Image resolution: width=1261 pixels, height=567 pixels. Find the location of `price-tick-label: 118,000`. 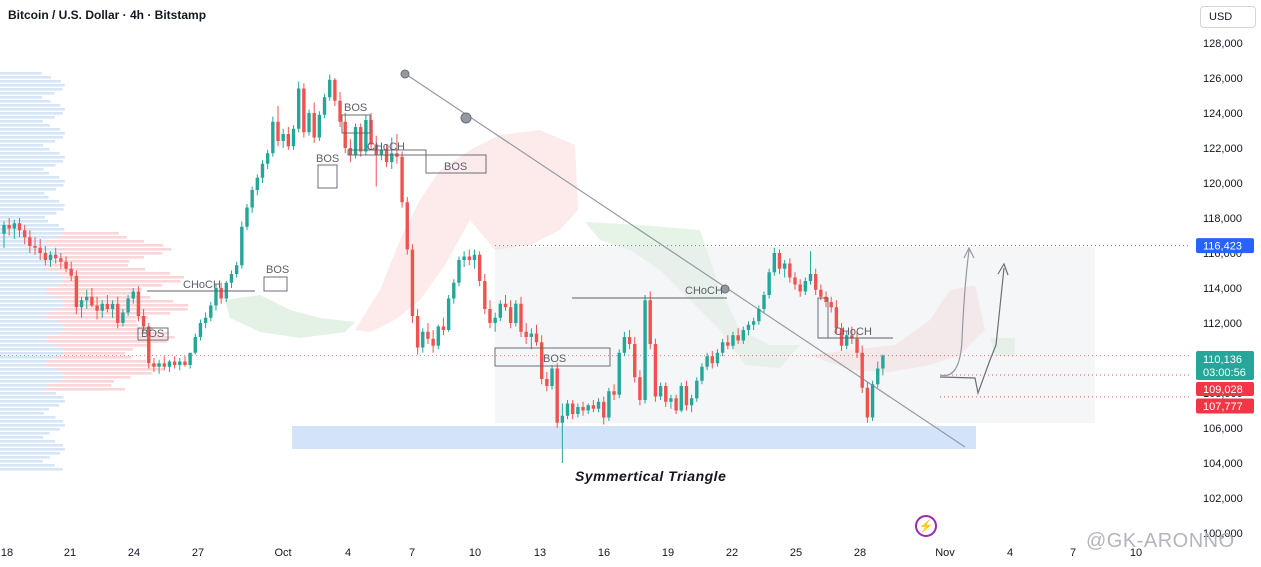

price-tick-label: 118,000 is located at coordinates (1222, 219).